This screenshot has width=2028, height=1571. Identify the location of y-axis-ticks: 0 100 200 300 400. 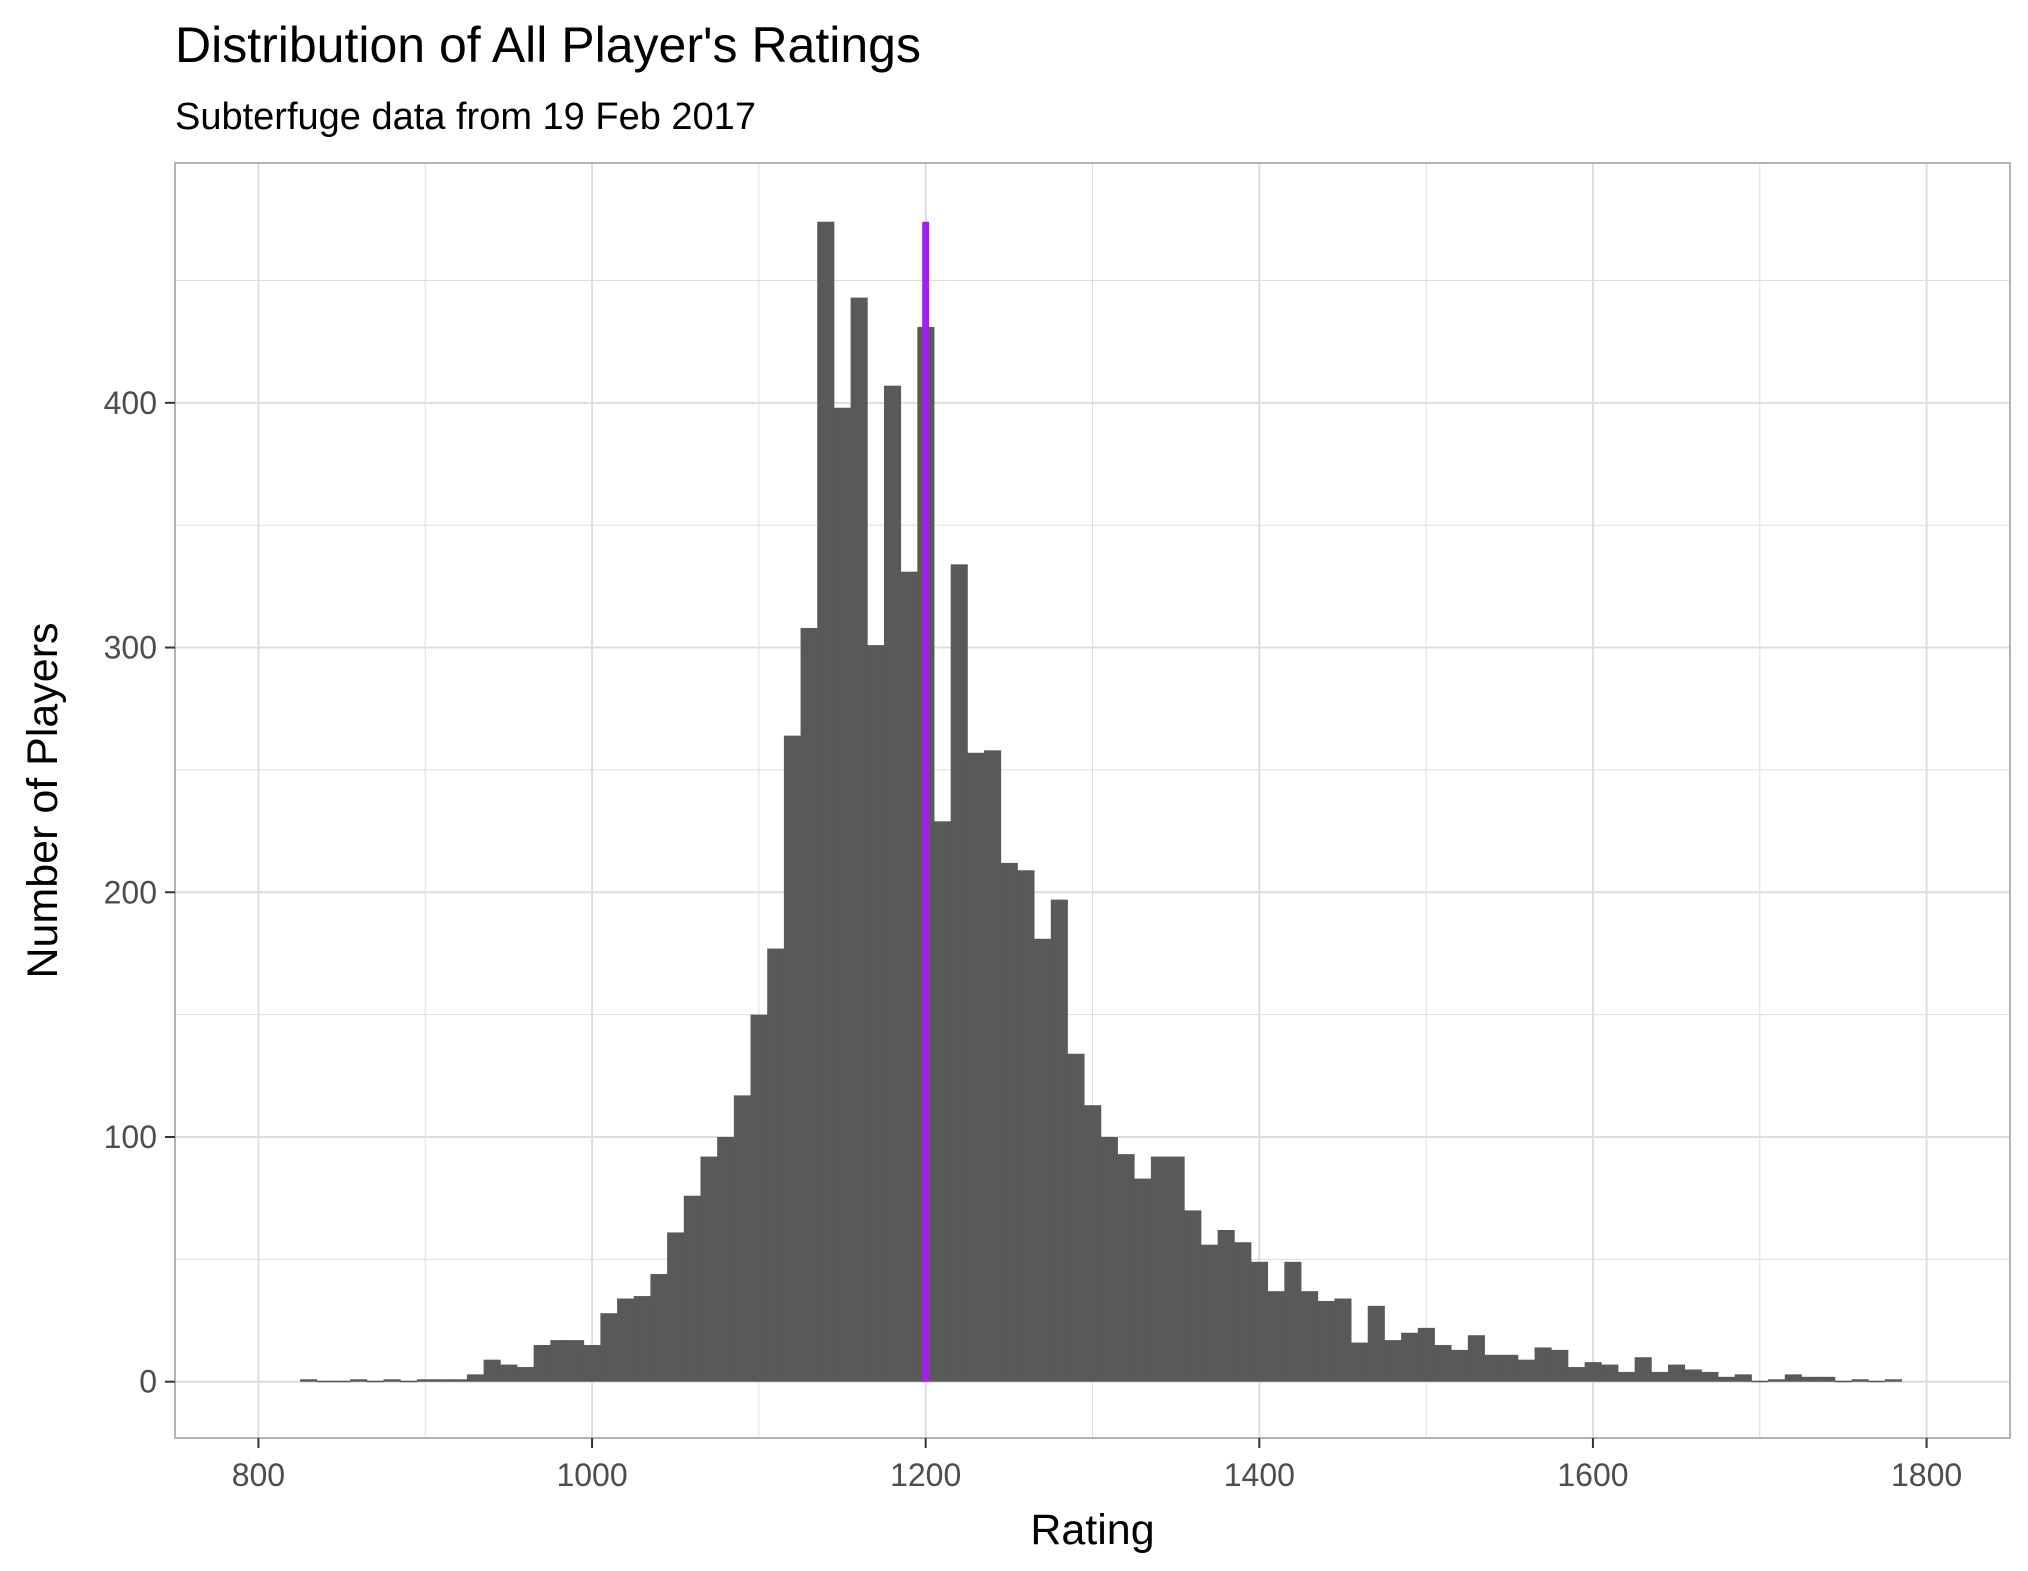
(139, 892).